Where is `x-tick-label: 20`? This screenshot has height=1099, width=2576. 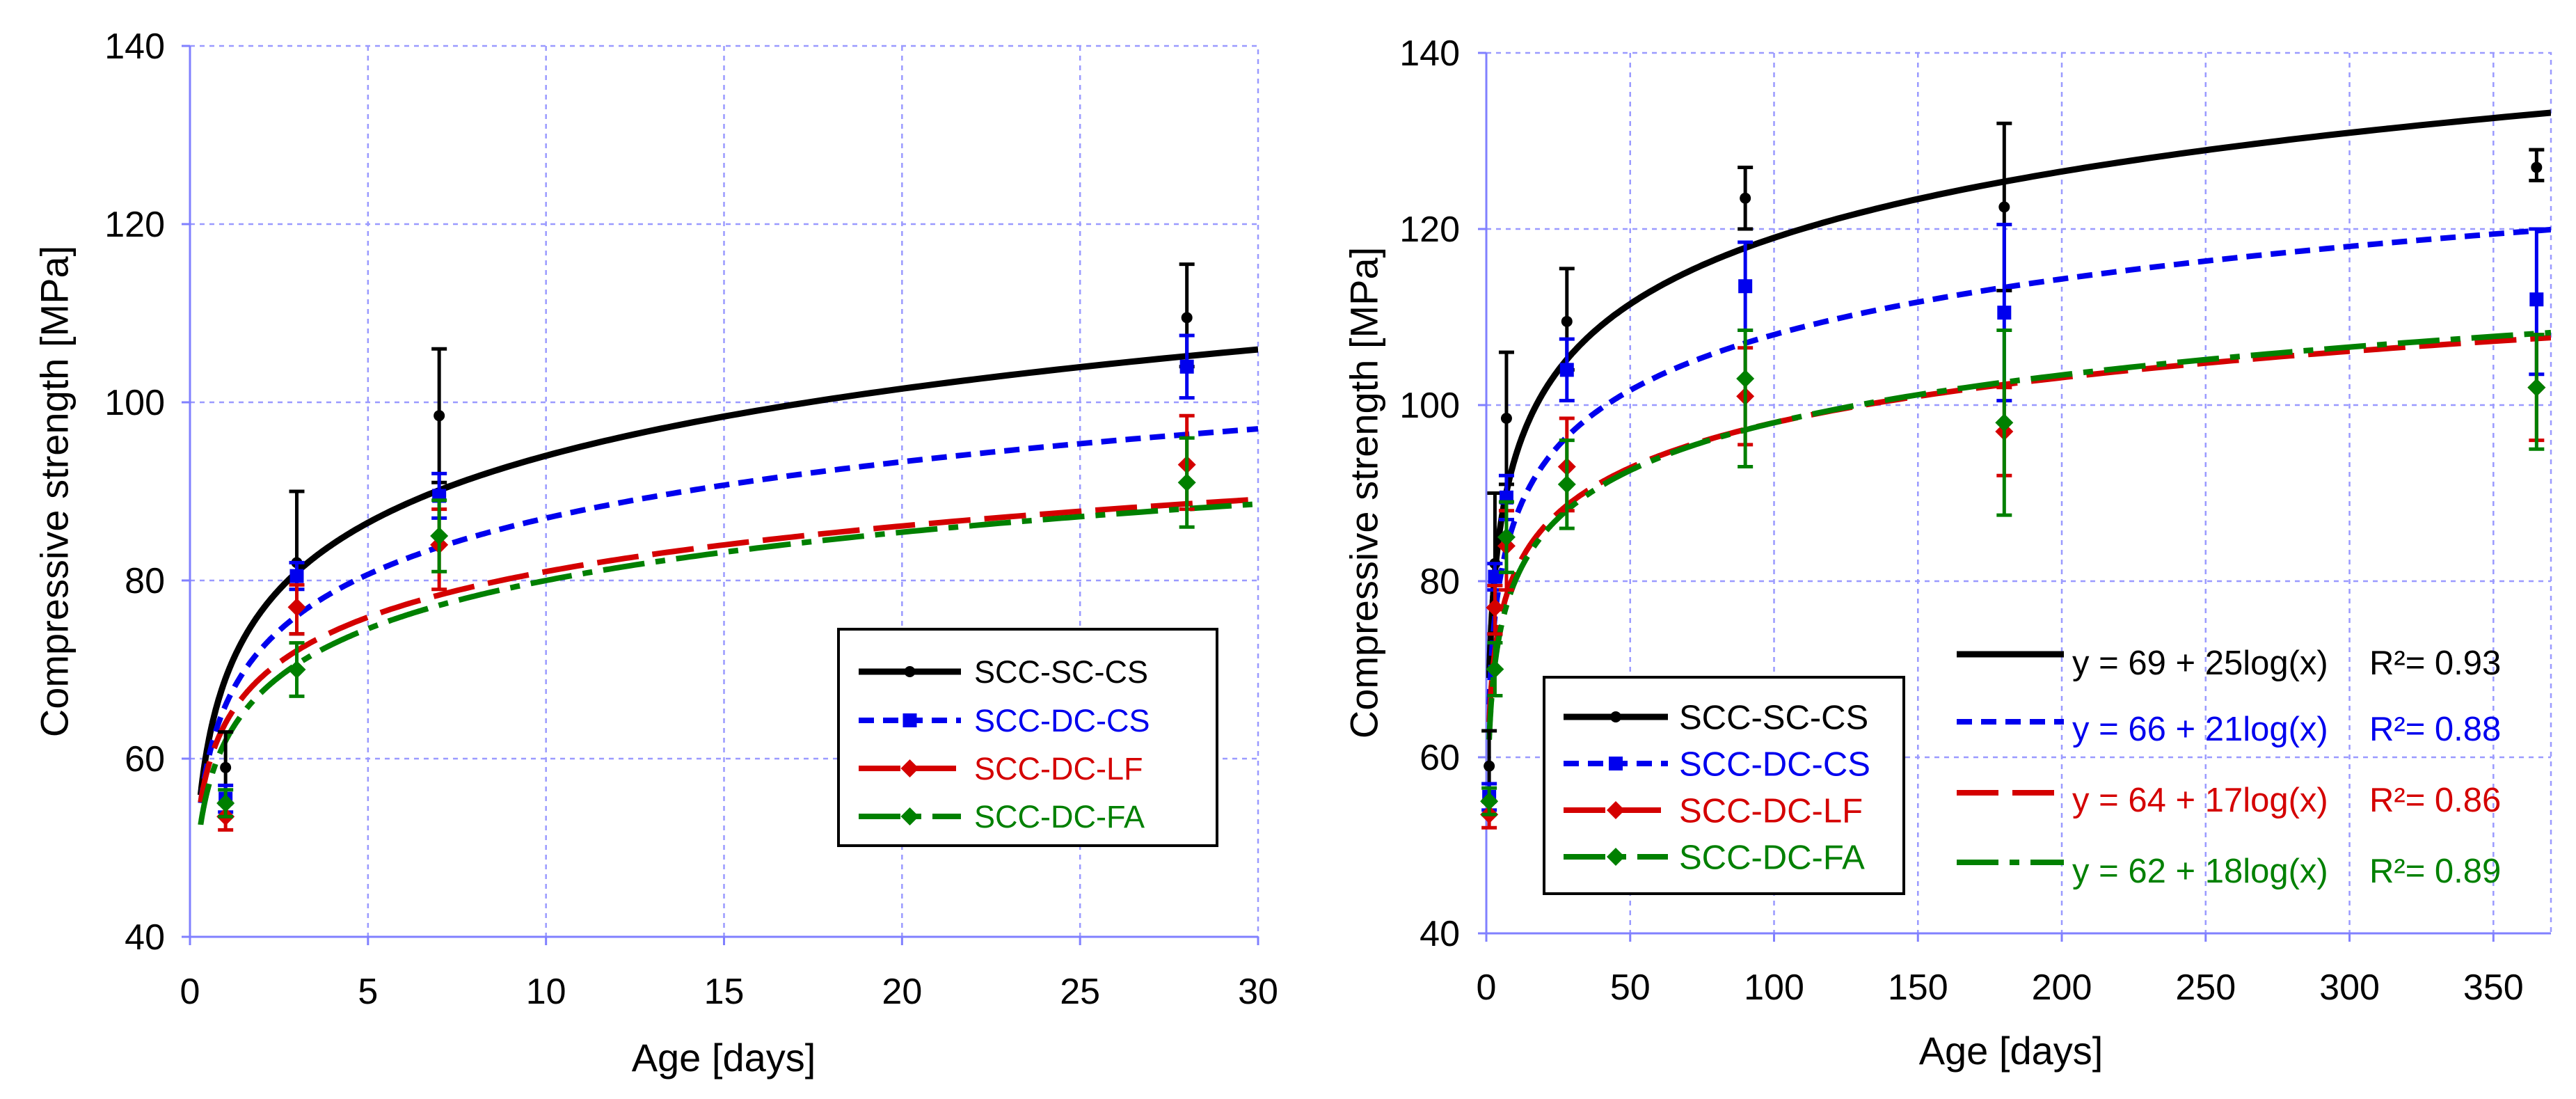
x-tick-label: 20 is located at coordinates (902, 992).